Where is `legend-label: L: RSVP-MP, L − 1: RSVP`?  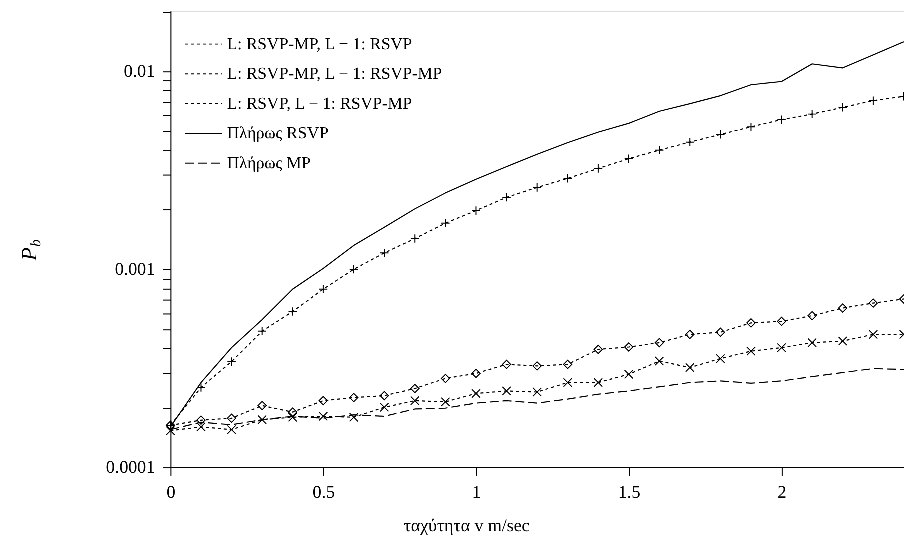
legend-label: L: RSVP-MP, L − 1: RSVP is located at coordinates (319, 44).